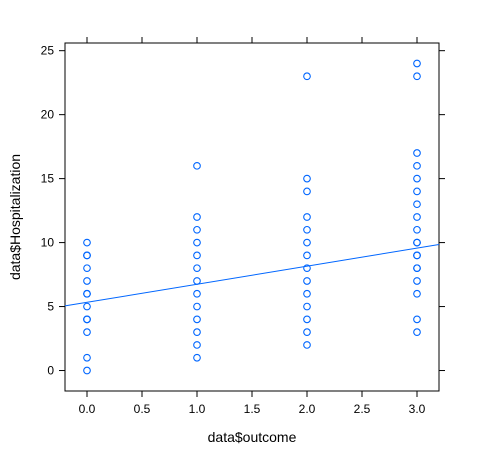  I want to click on x-tick-label: 0.0, so click(87, 409).